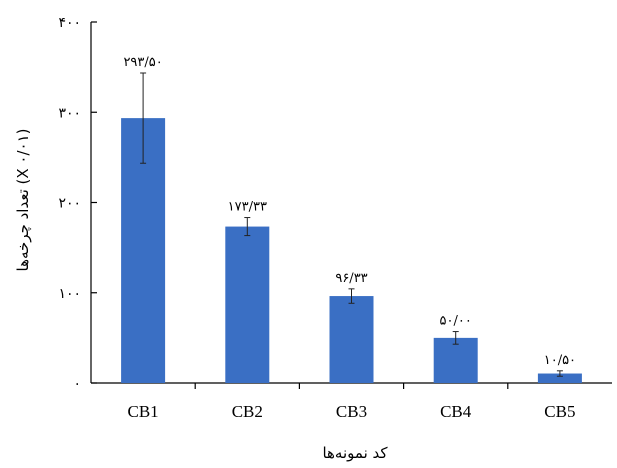 Image resolution: width=617 pixels, height=468 pixels. What do you see at coordinates (23, 200) in the screenshot?
I see `y-axis-title: تعداد چرخه‌ها (X ۰/۰۱)` at bounding box center [23, 200].